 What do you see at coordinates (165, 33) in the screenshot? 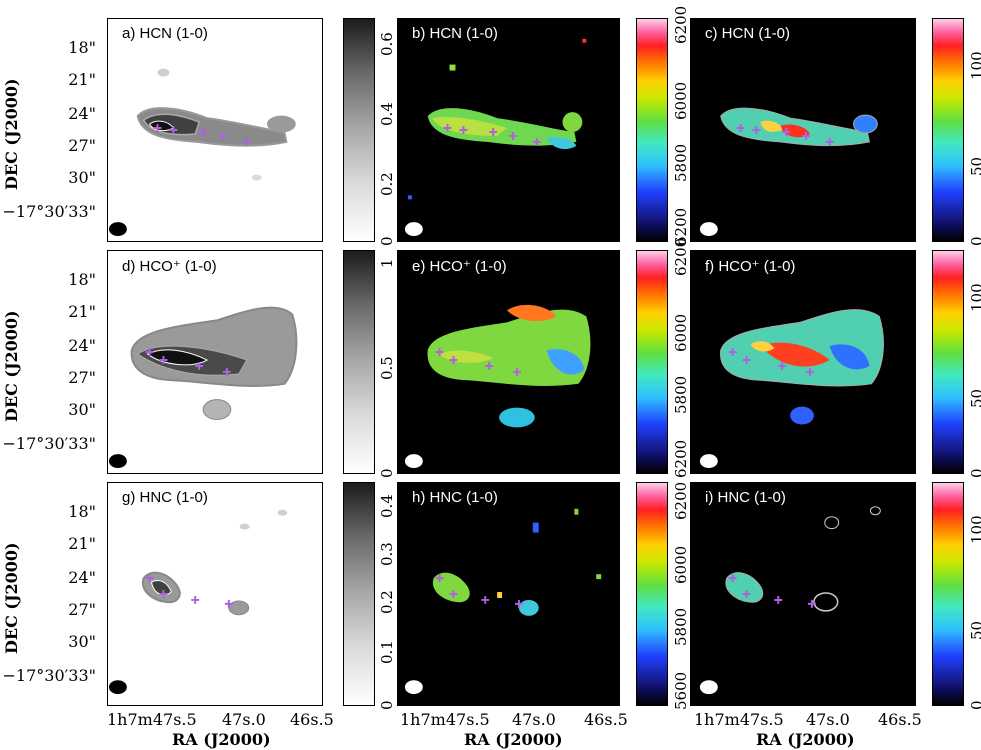
I see `panel-label: a) HCN (1-0)` at bounding box center [165, 33].